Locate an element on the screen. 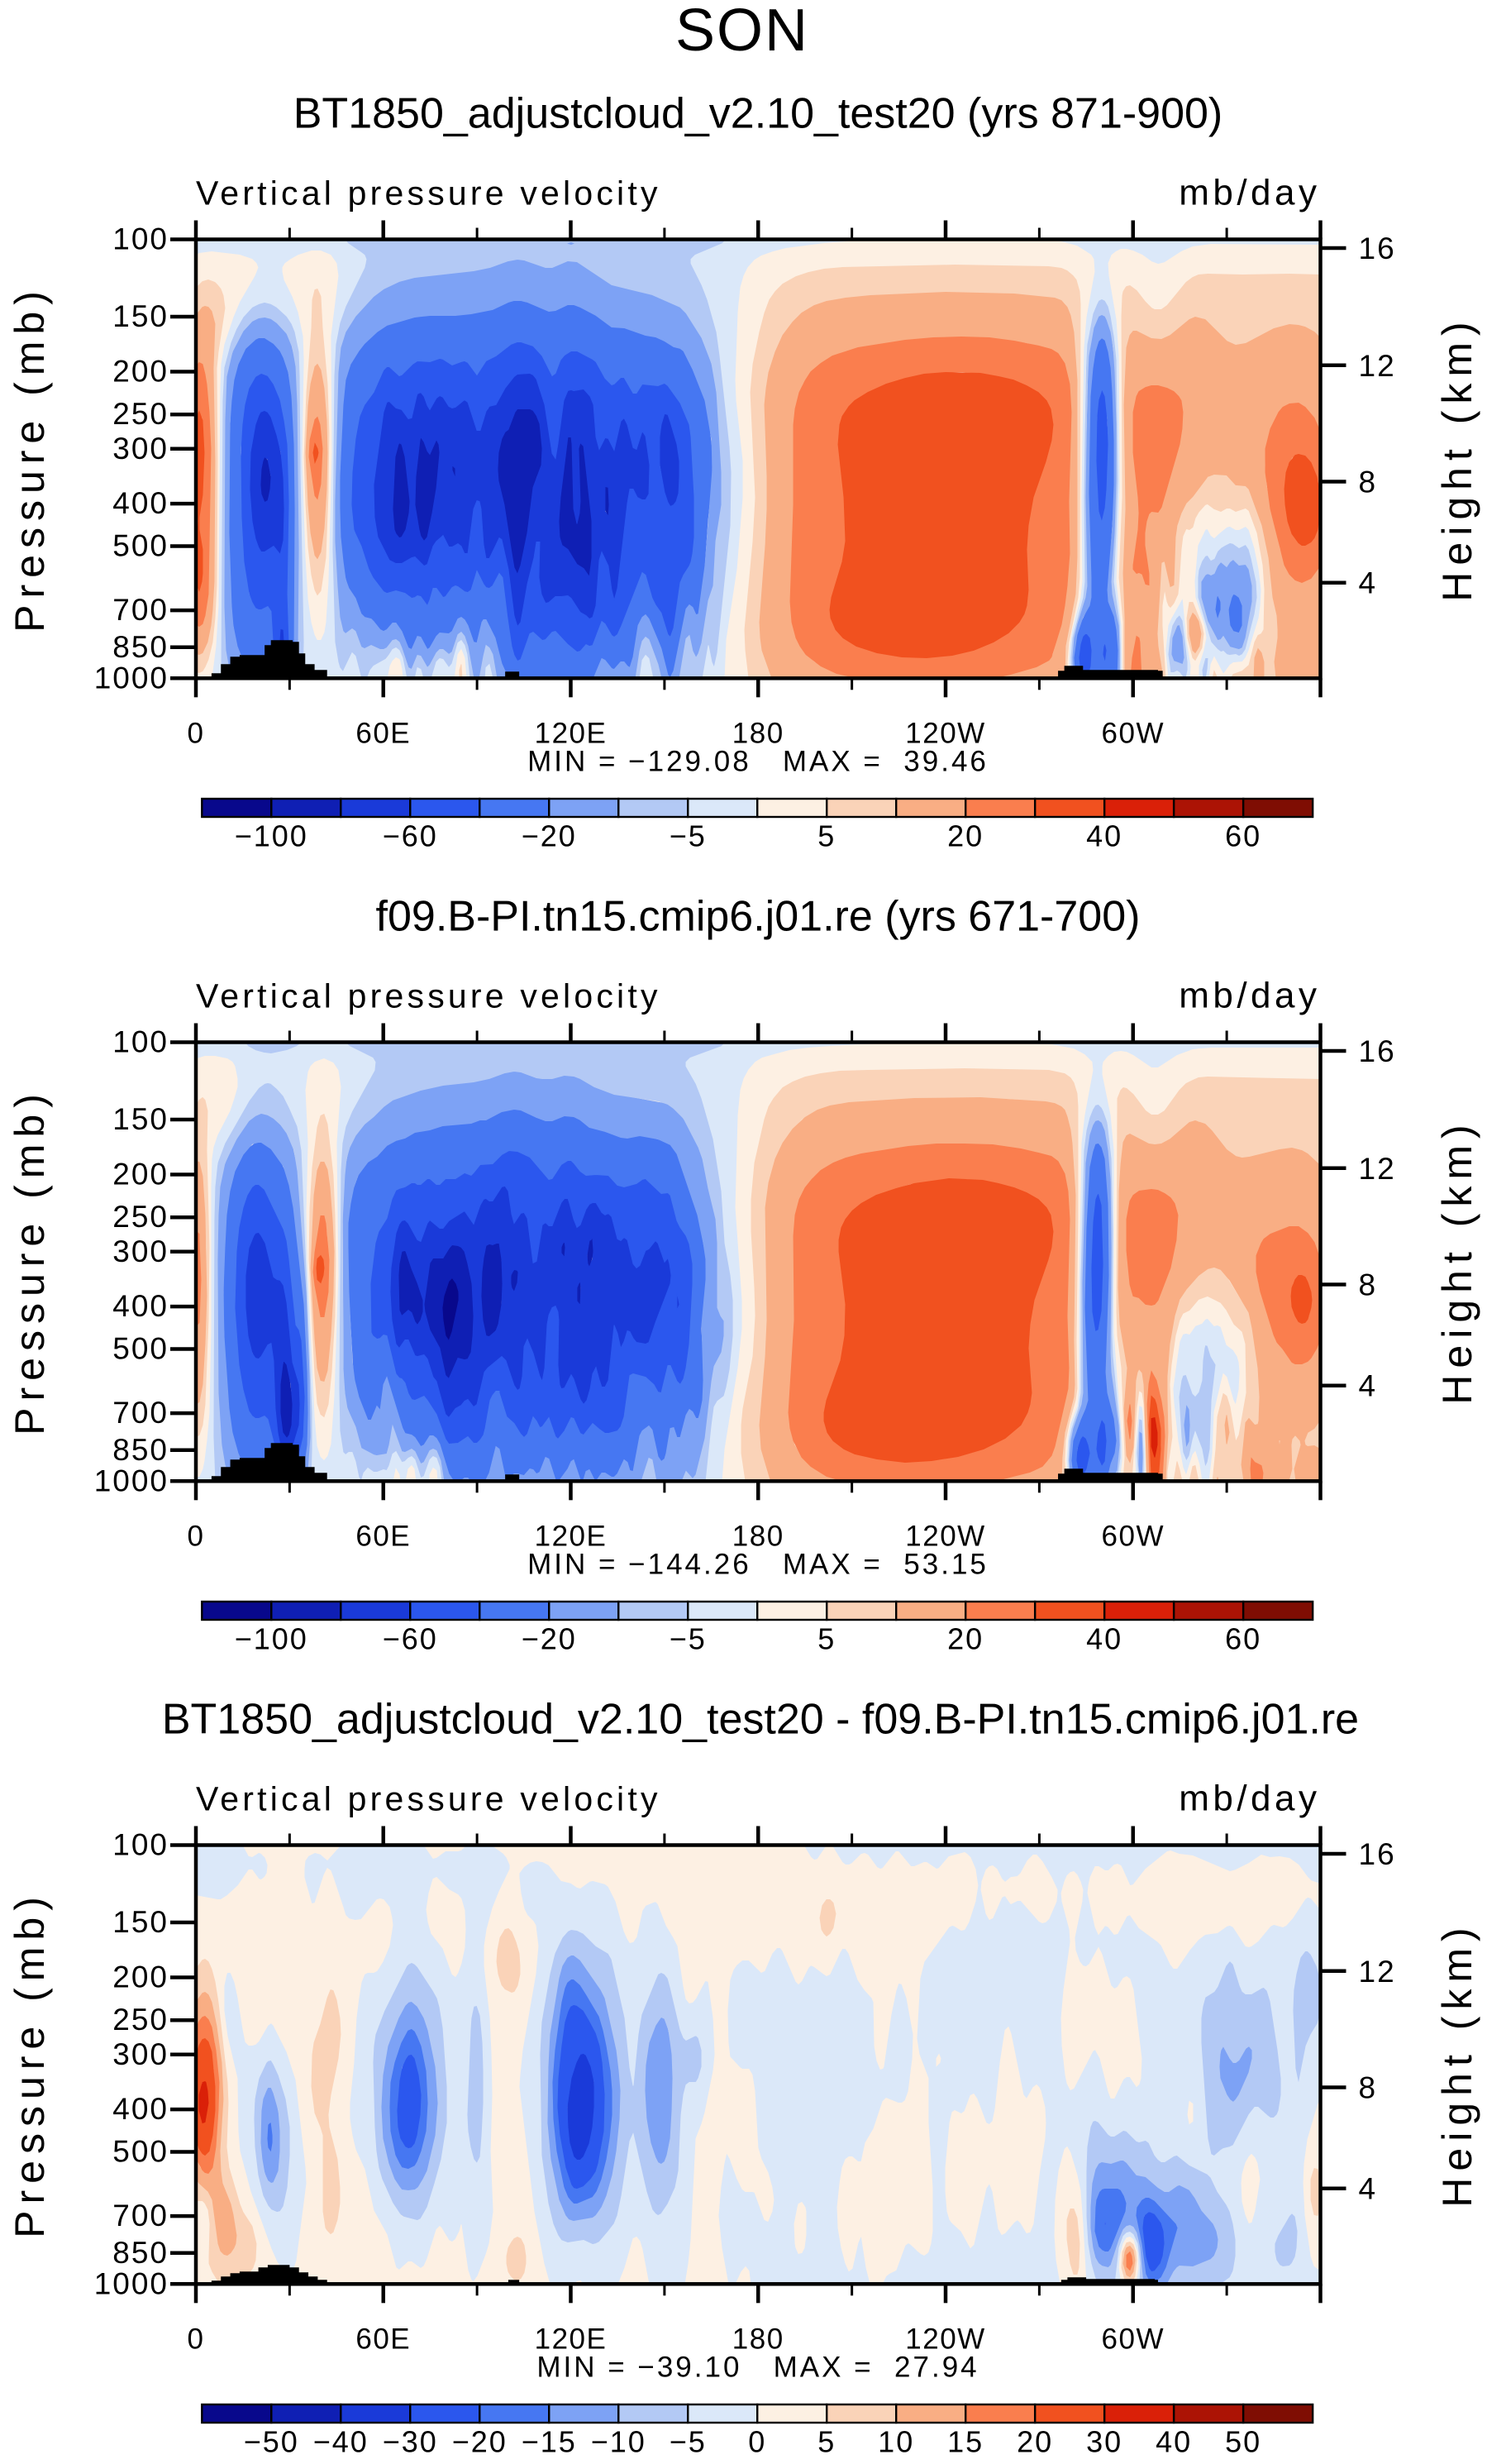 This screenshot has height=2464, width=1487. svg-text: −15 is located at coordinates (549, 2442).